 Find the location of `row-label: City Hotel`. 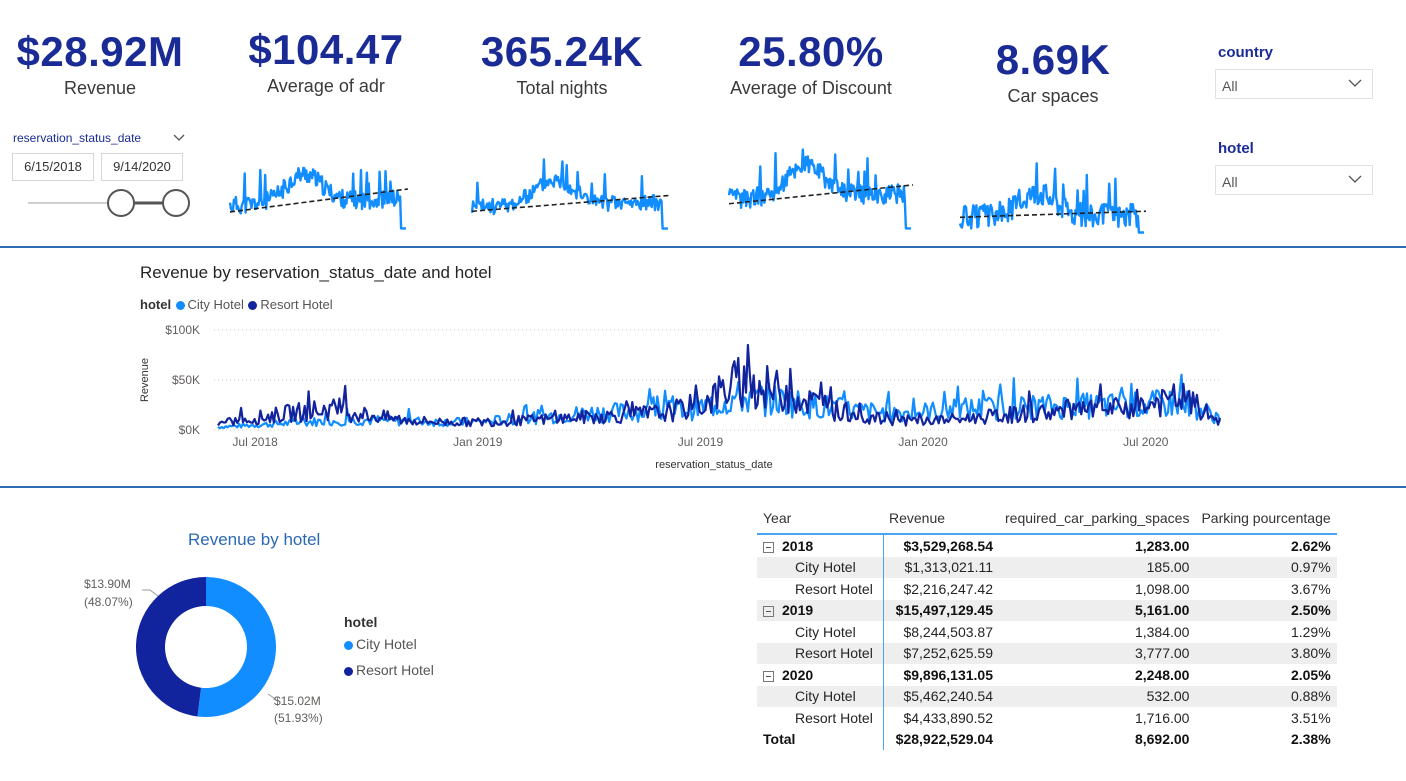

row-label: City Hotel is located at coordinates (825, 631).